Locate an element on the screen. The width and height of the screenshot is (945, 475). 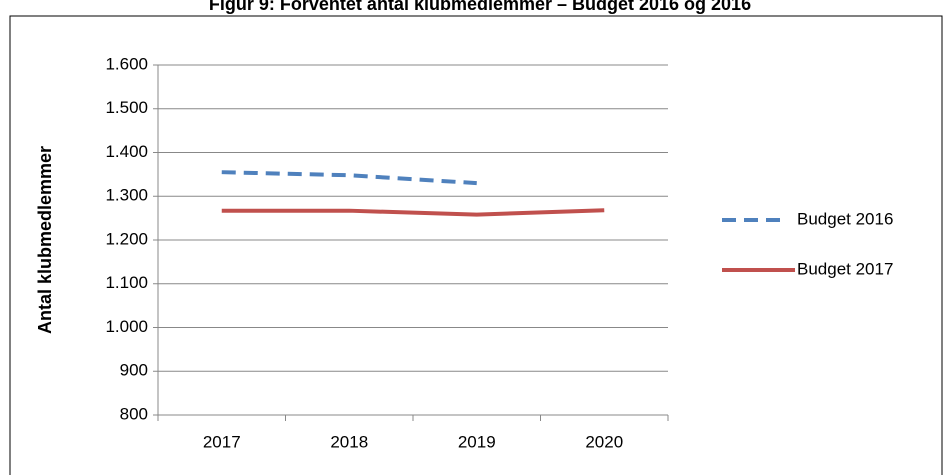
y-tick-label: 1.500 is located at coordinates (126, 107).